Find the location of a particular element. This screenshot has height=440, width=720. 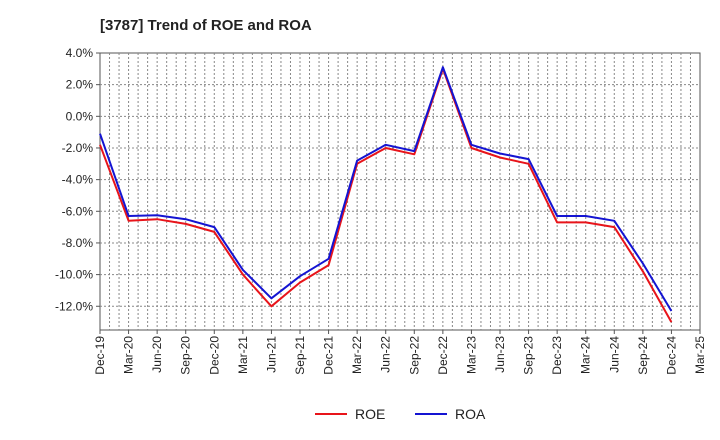

legend-label-roa: ROA is located at coordinates (470, 414).